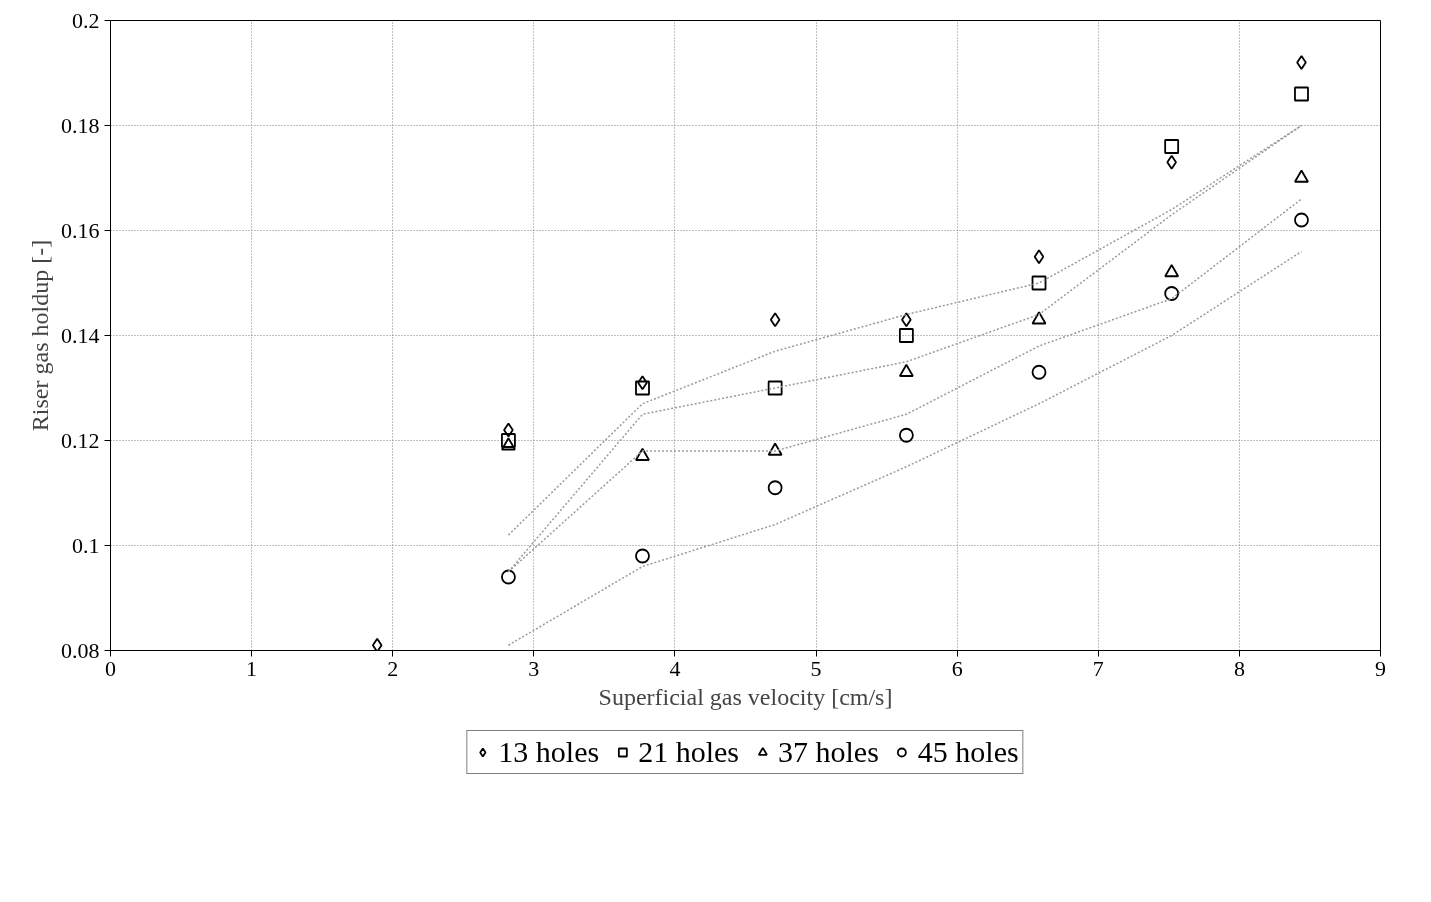 The image size is (1431, 902). Describe the element at coordinates (80, 230) in the screenshot. I see `y-tick-label: 0.16` at that location.